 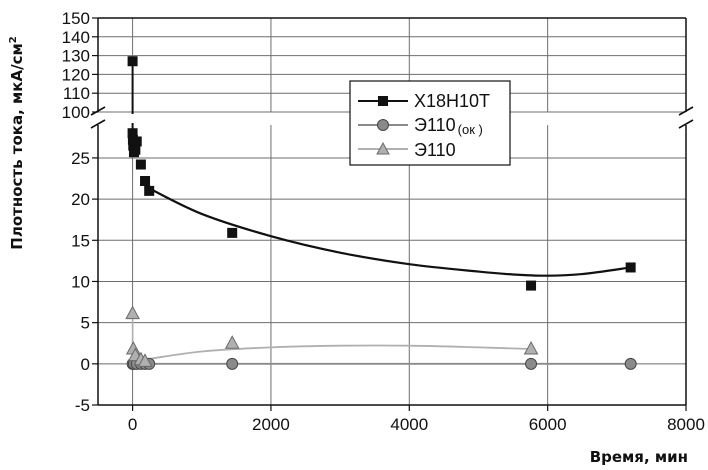 I want to click on y-tick-label: 0, so click(x=85, y=364).